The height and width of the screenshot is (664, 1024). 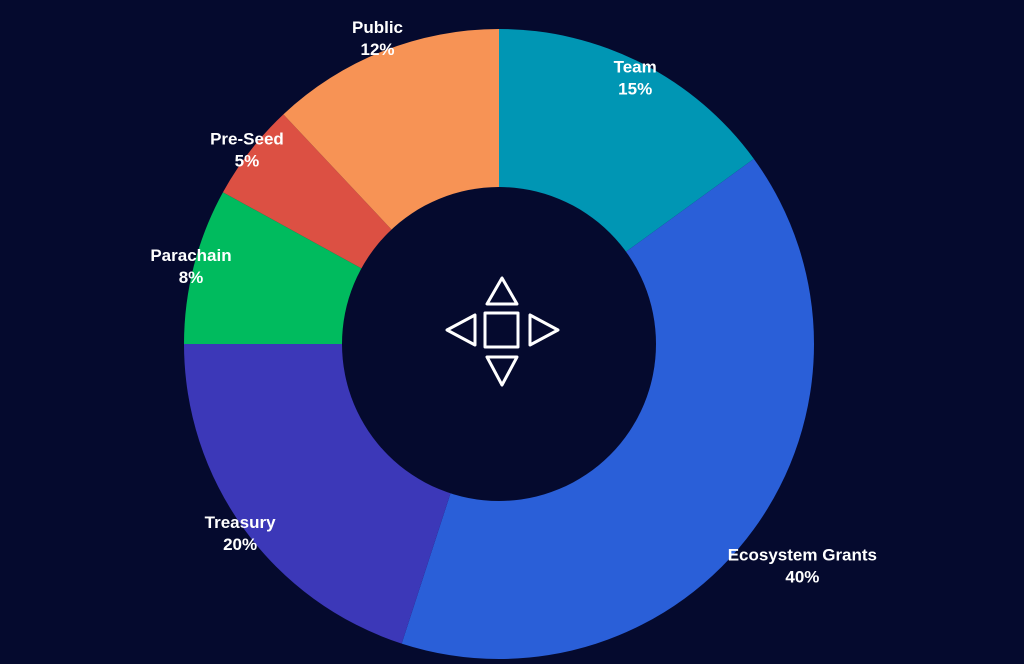 I want to click on slice-percent: 40%, so click(x=802, y=576).